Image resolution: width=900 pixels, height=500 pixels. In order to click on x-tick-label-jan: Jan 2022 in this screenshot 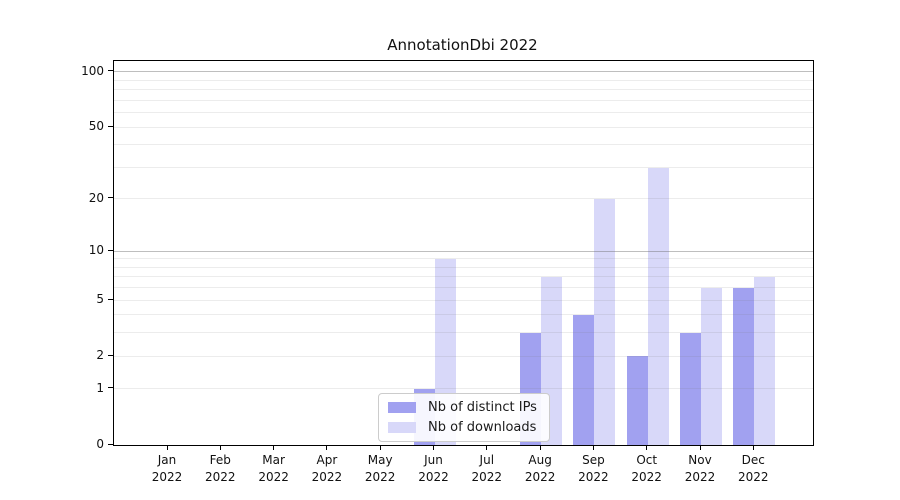, I will do `click(167, 468)`.